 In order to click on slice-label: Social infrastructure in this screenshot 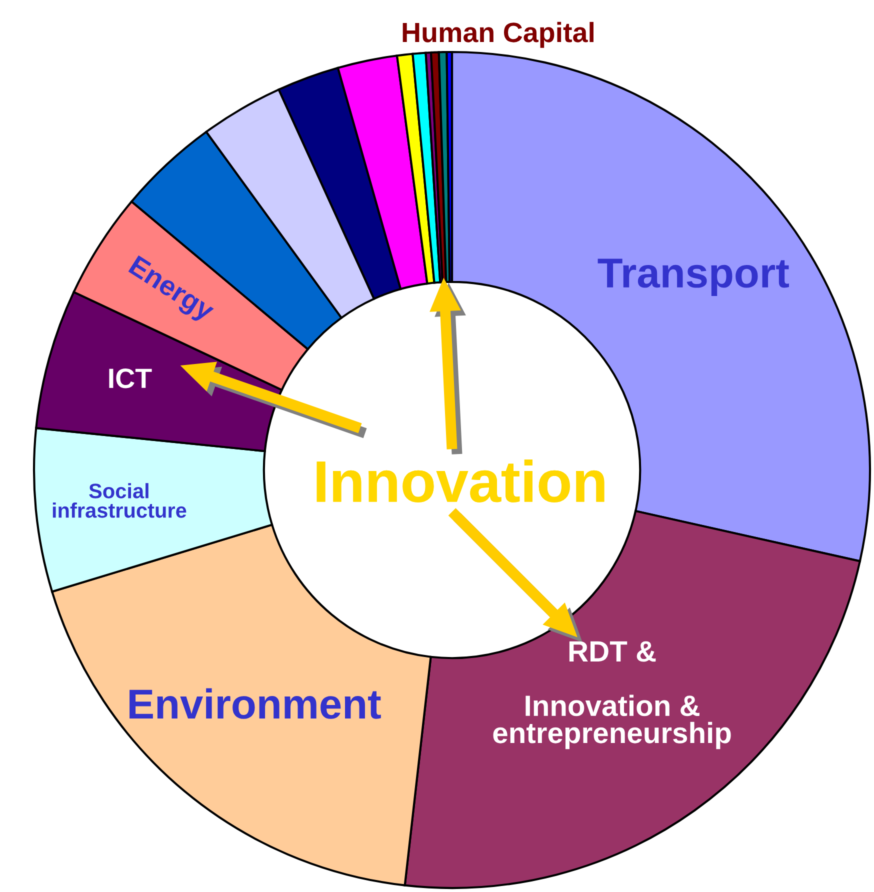, I will do `click(119, 500)`.